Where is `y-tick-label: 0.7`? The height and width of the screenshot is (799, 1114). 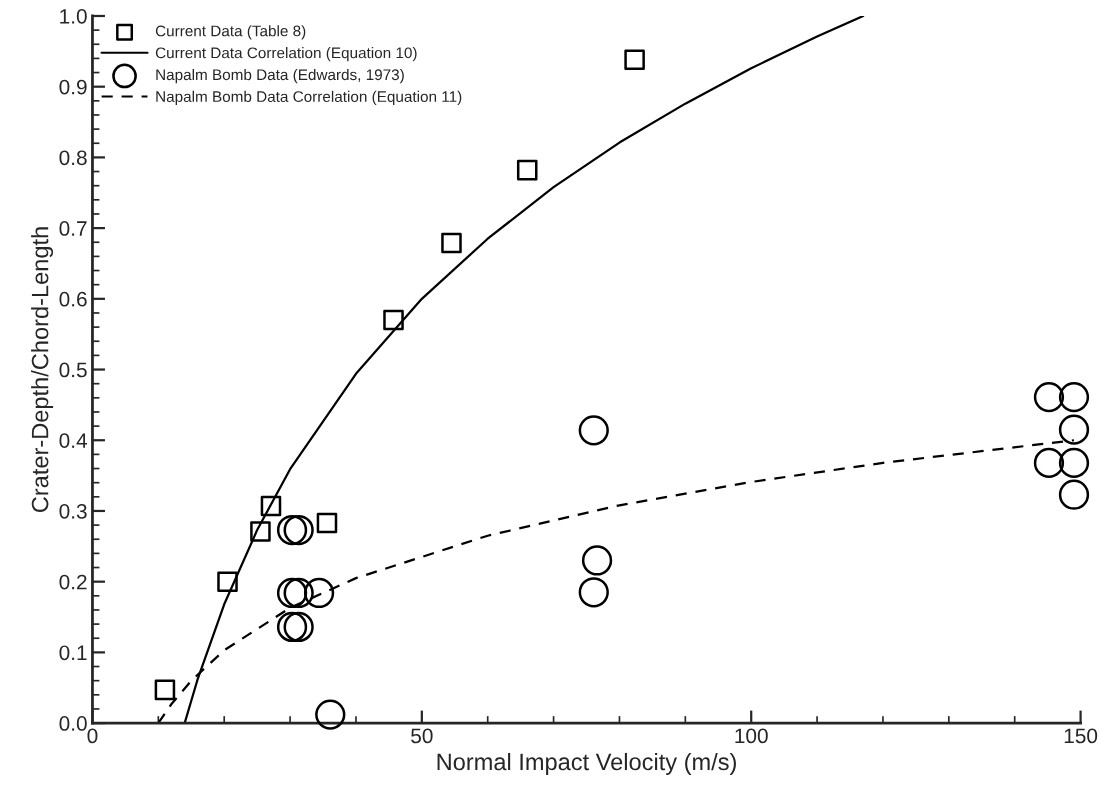
y-tick-label: 0.7 is located at coordinates (73, 228).